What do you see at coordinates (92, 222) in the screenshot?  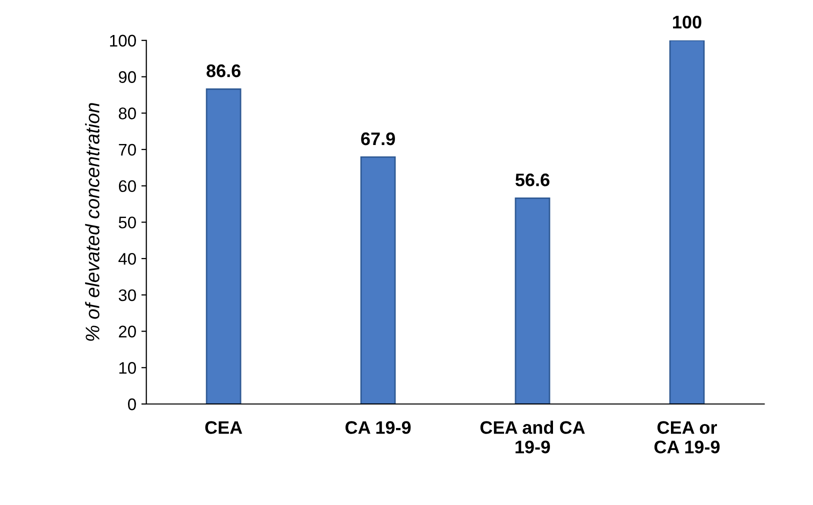 I see `y-axis-title: % of elevated concentration` at bounding box center [92, 222].